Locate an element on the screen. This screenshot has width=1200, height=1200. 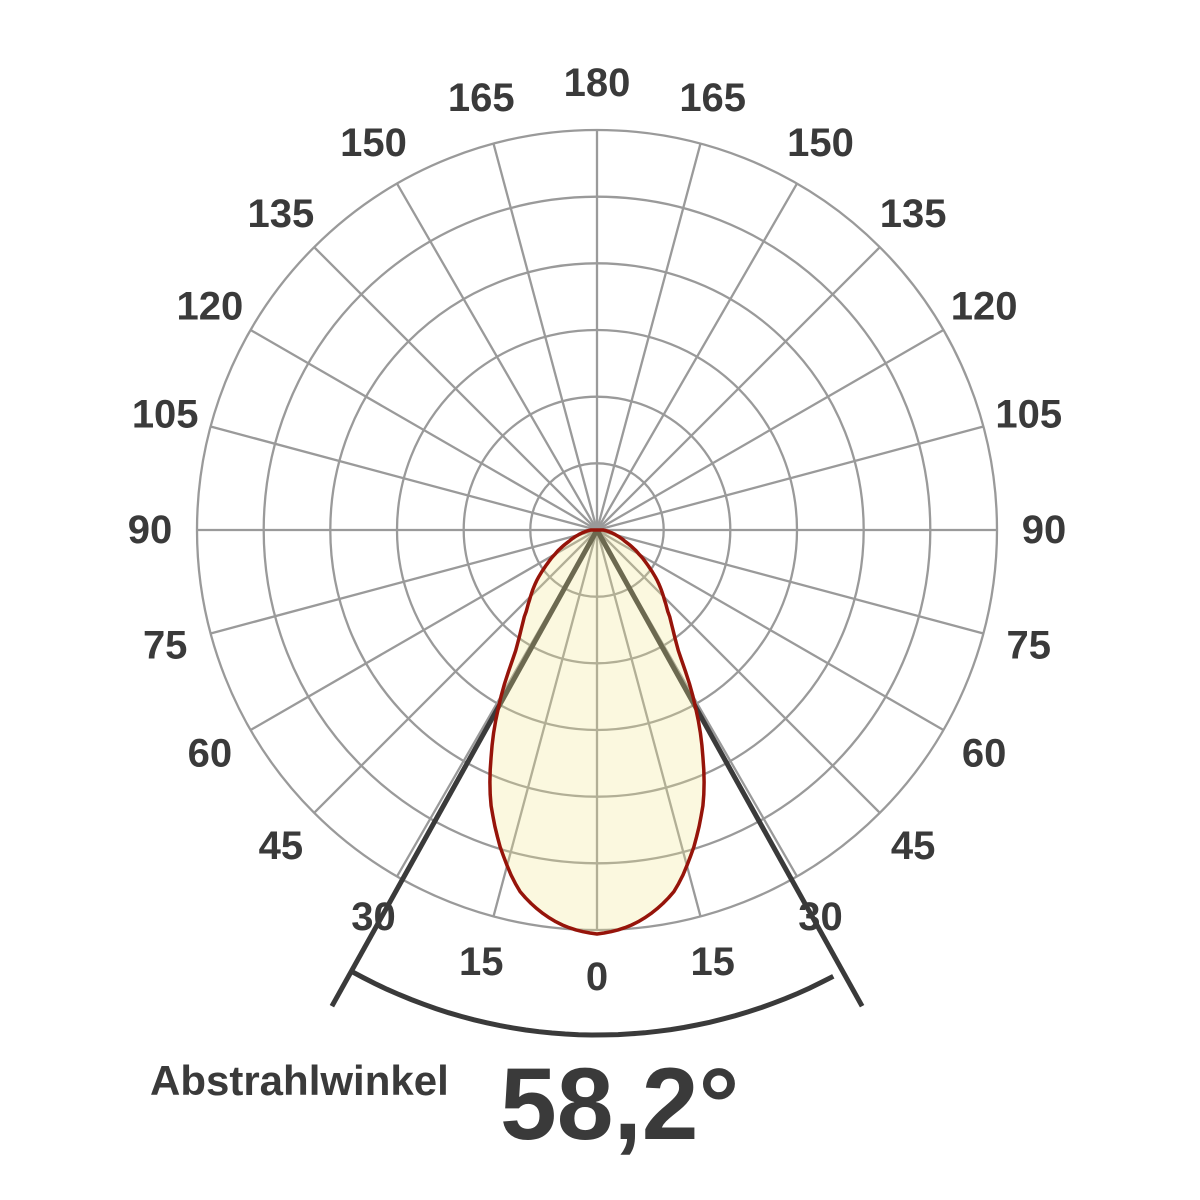
beam-angle-value: 58,2° is located at coordinates (620, 1104).